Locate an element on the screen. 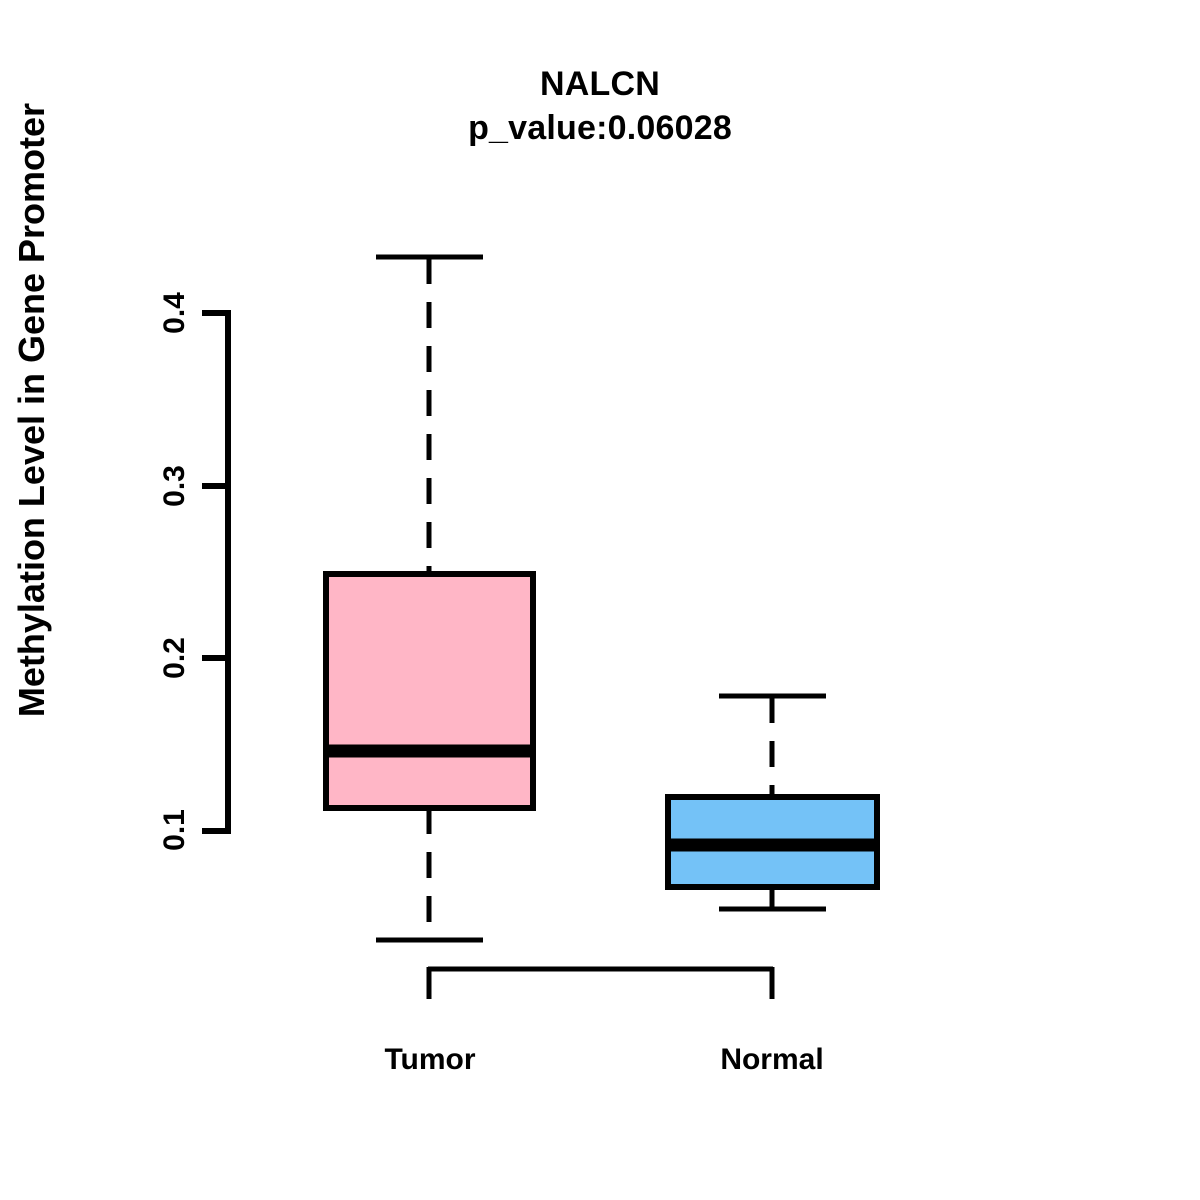  y-axis is located at coordinates (216, 572).